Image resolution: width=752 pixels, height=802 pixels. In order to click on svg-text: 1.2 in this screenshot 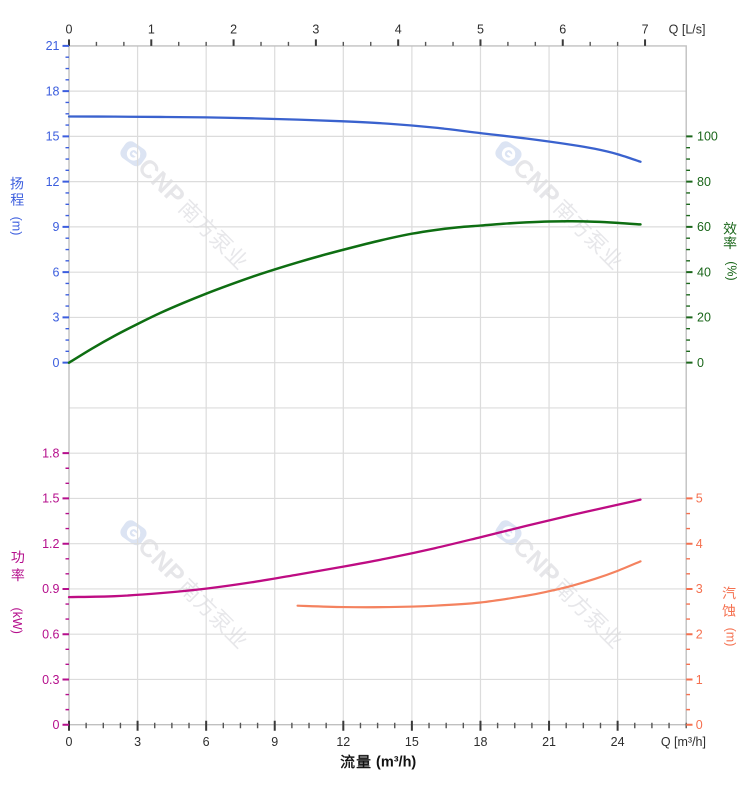, I will do `click(50, 544)`.